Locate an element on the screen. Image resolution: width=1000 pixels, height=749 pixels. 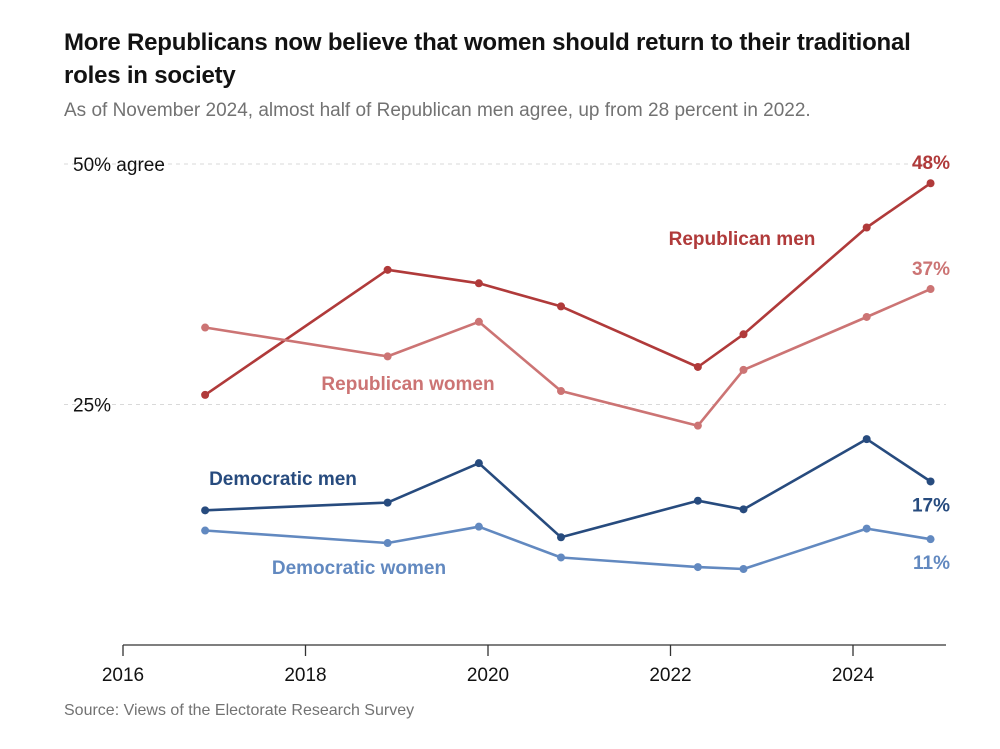
y-tick-label: 50% agree is located at coordinates (119, 165).